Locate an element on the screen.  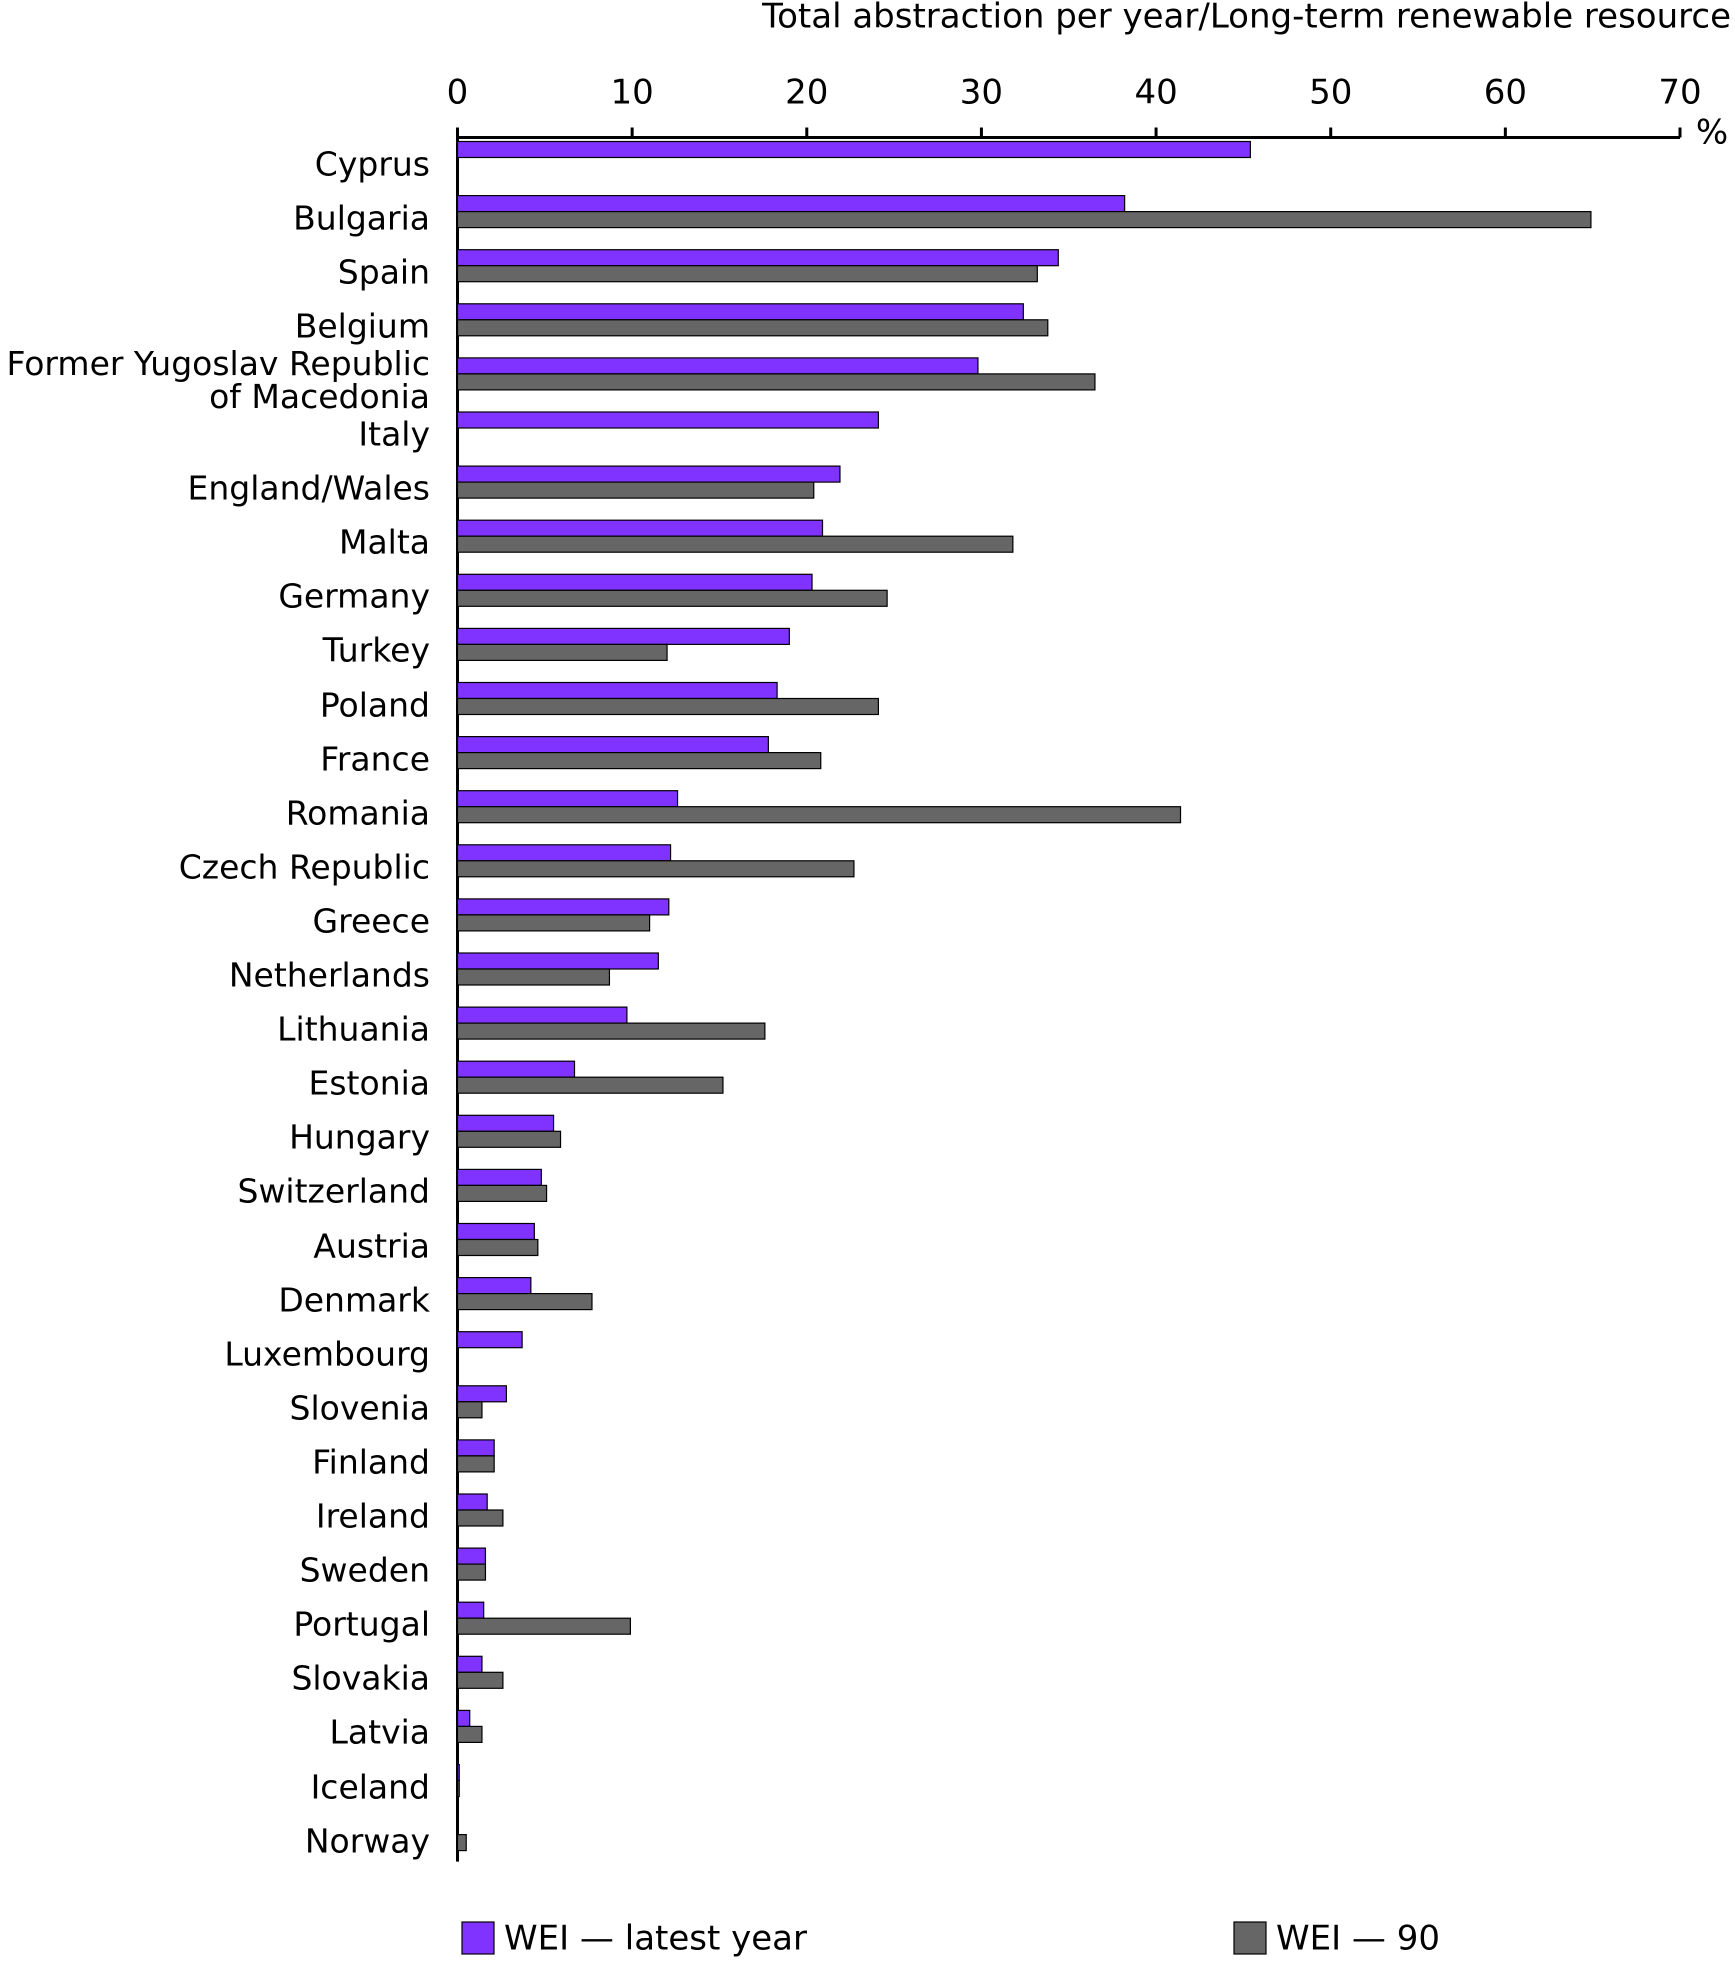
legend-label: WEI — latest year is located at coordinates (655, 1939).